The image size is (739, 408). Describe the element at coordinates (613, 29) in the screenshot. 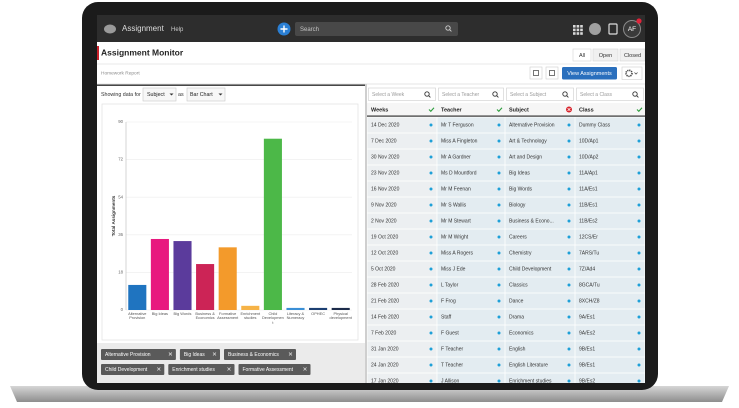

I see `device-icon` at that location.